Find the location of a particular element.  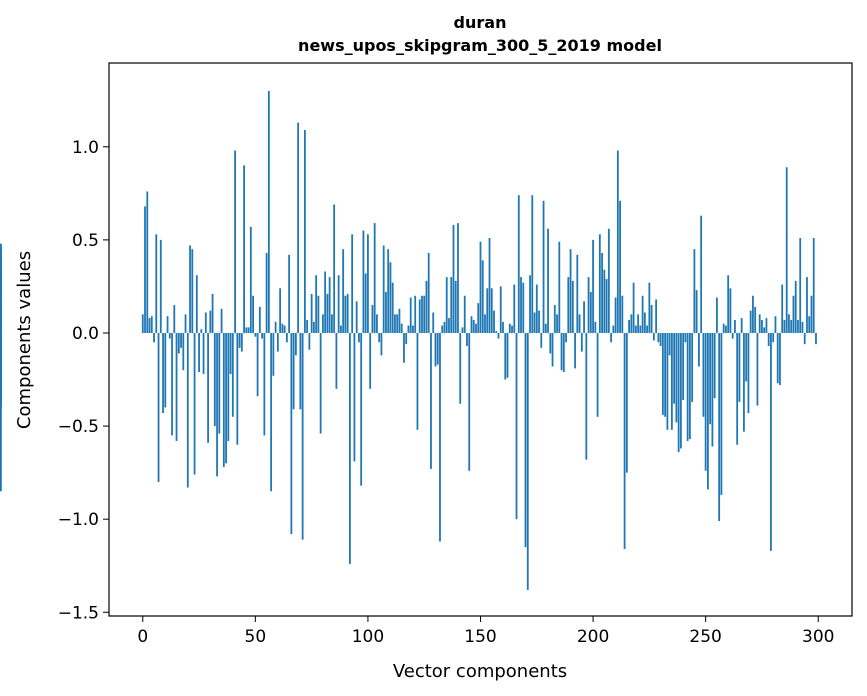

chart-subtitle: news_upos_skipgram_300_5_2019 model is located at coordinates (480, 45).